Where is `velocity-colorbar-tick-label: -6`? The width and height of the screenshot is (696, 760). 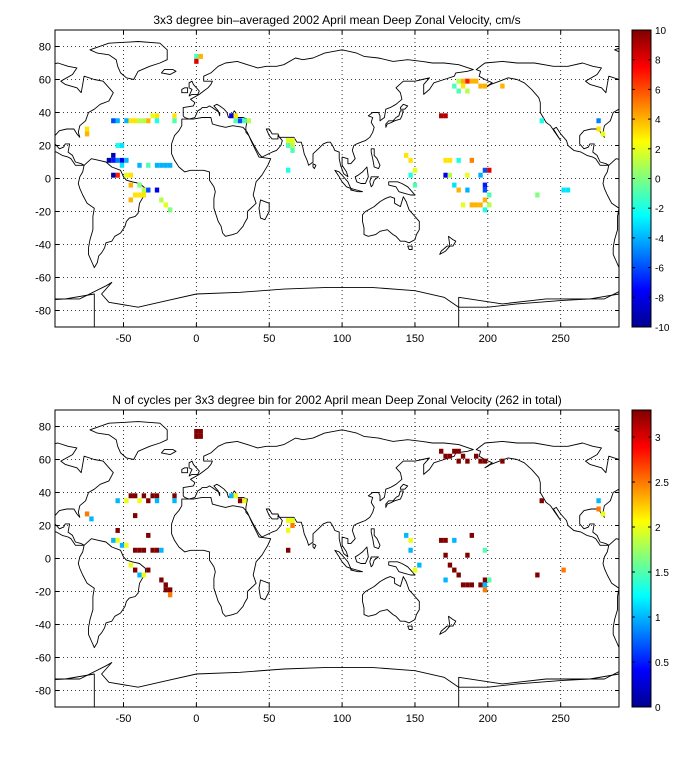
velocity-colorbar-tick-label: -6 is located at coordinates (659, 269).